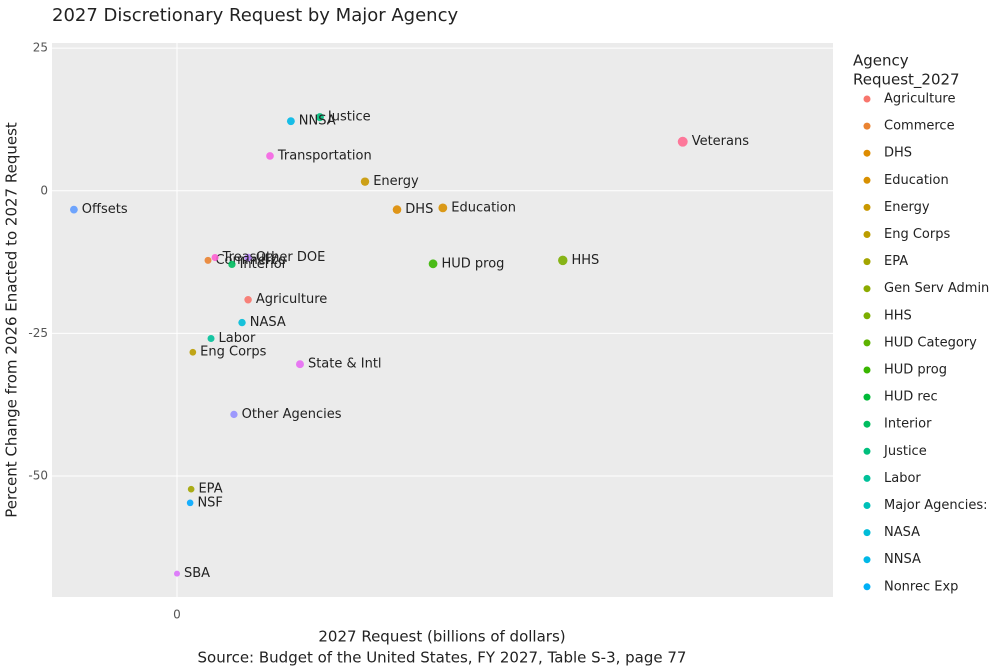  What do you see at coordinates (898, 153) in the screenshot?
I see `legend-label: DHS` at bounding box center [898, 153].